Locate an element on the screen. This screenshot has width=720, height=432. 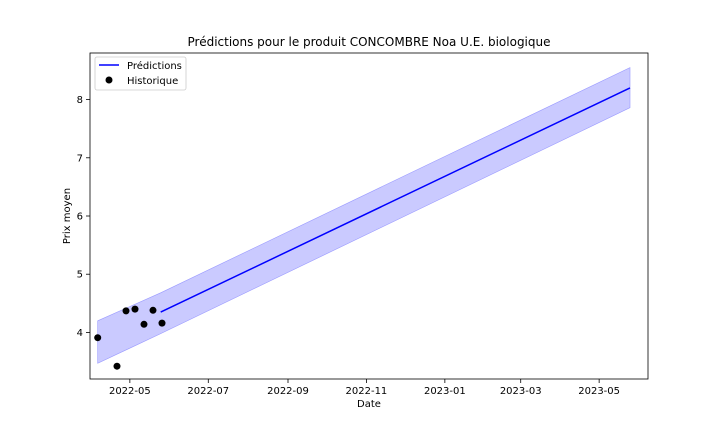
history-points-layer is located at coordinates (130, 337).